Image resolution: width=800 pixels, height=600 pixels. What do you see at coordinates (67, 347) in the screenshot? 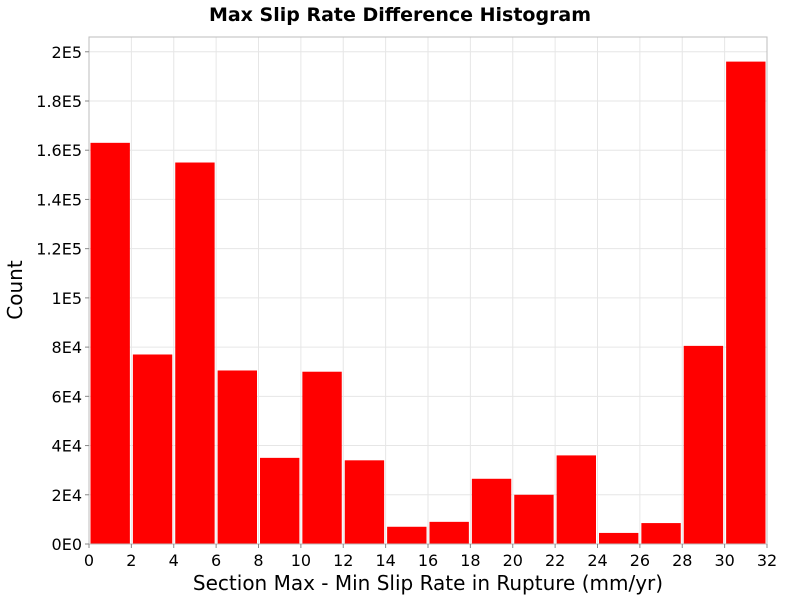
I see `y-tick-label: 8E4` at bounding box center [67, 347].